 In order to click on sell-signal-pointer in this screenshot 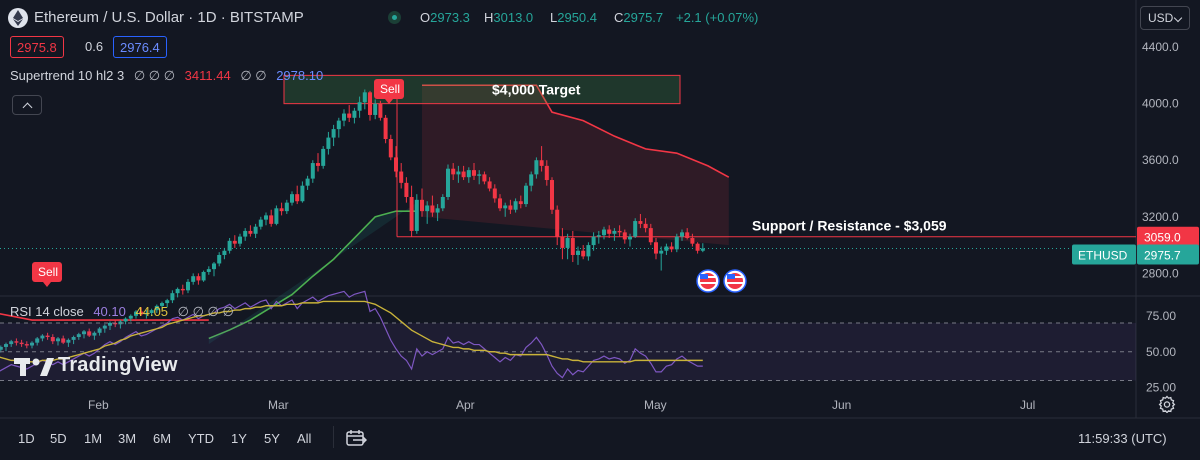, I will do `click(389, 101)`.